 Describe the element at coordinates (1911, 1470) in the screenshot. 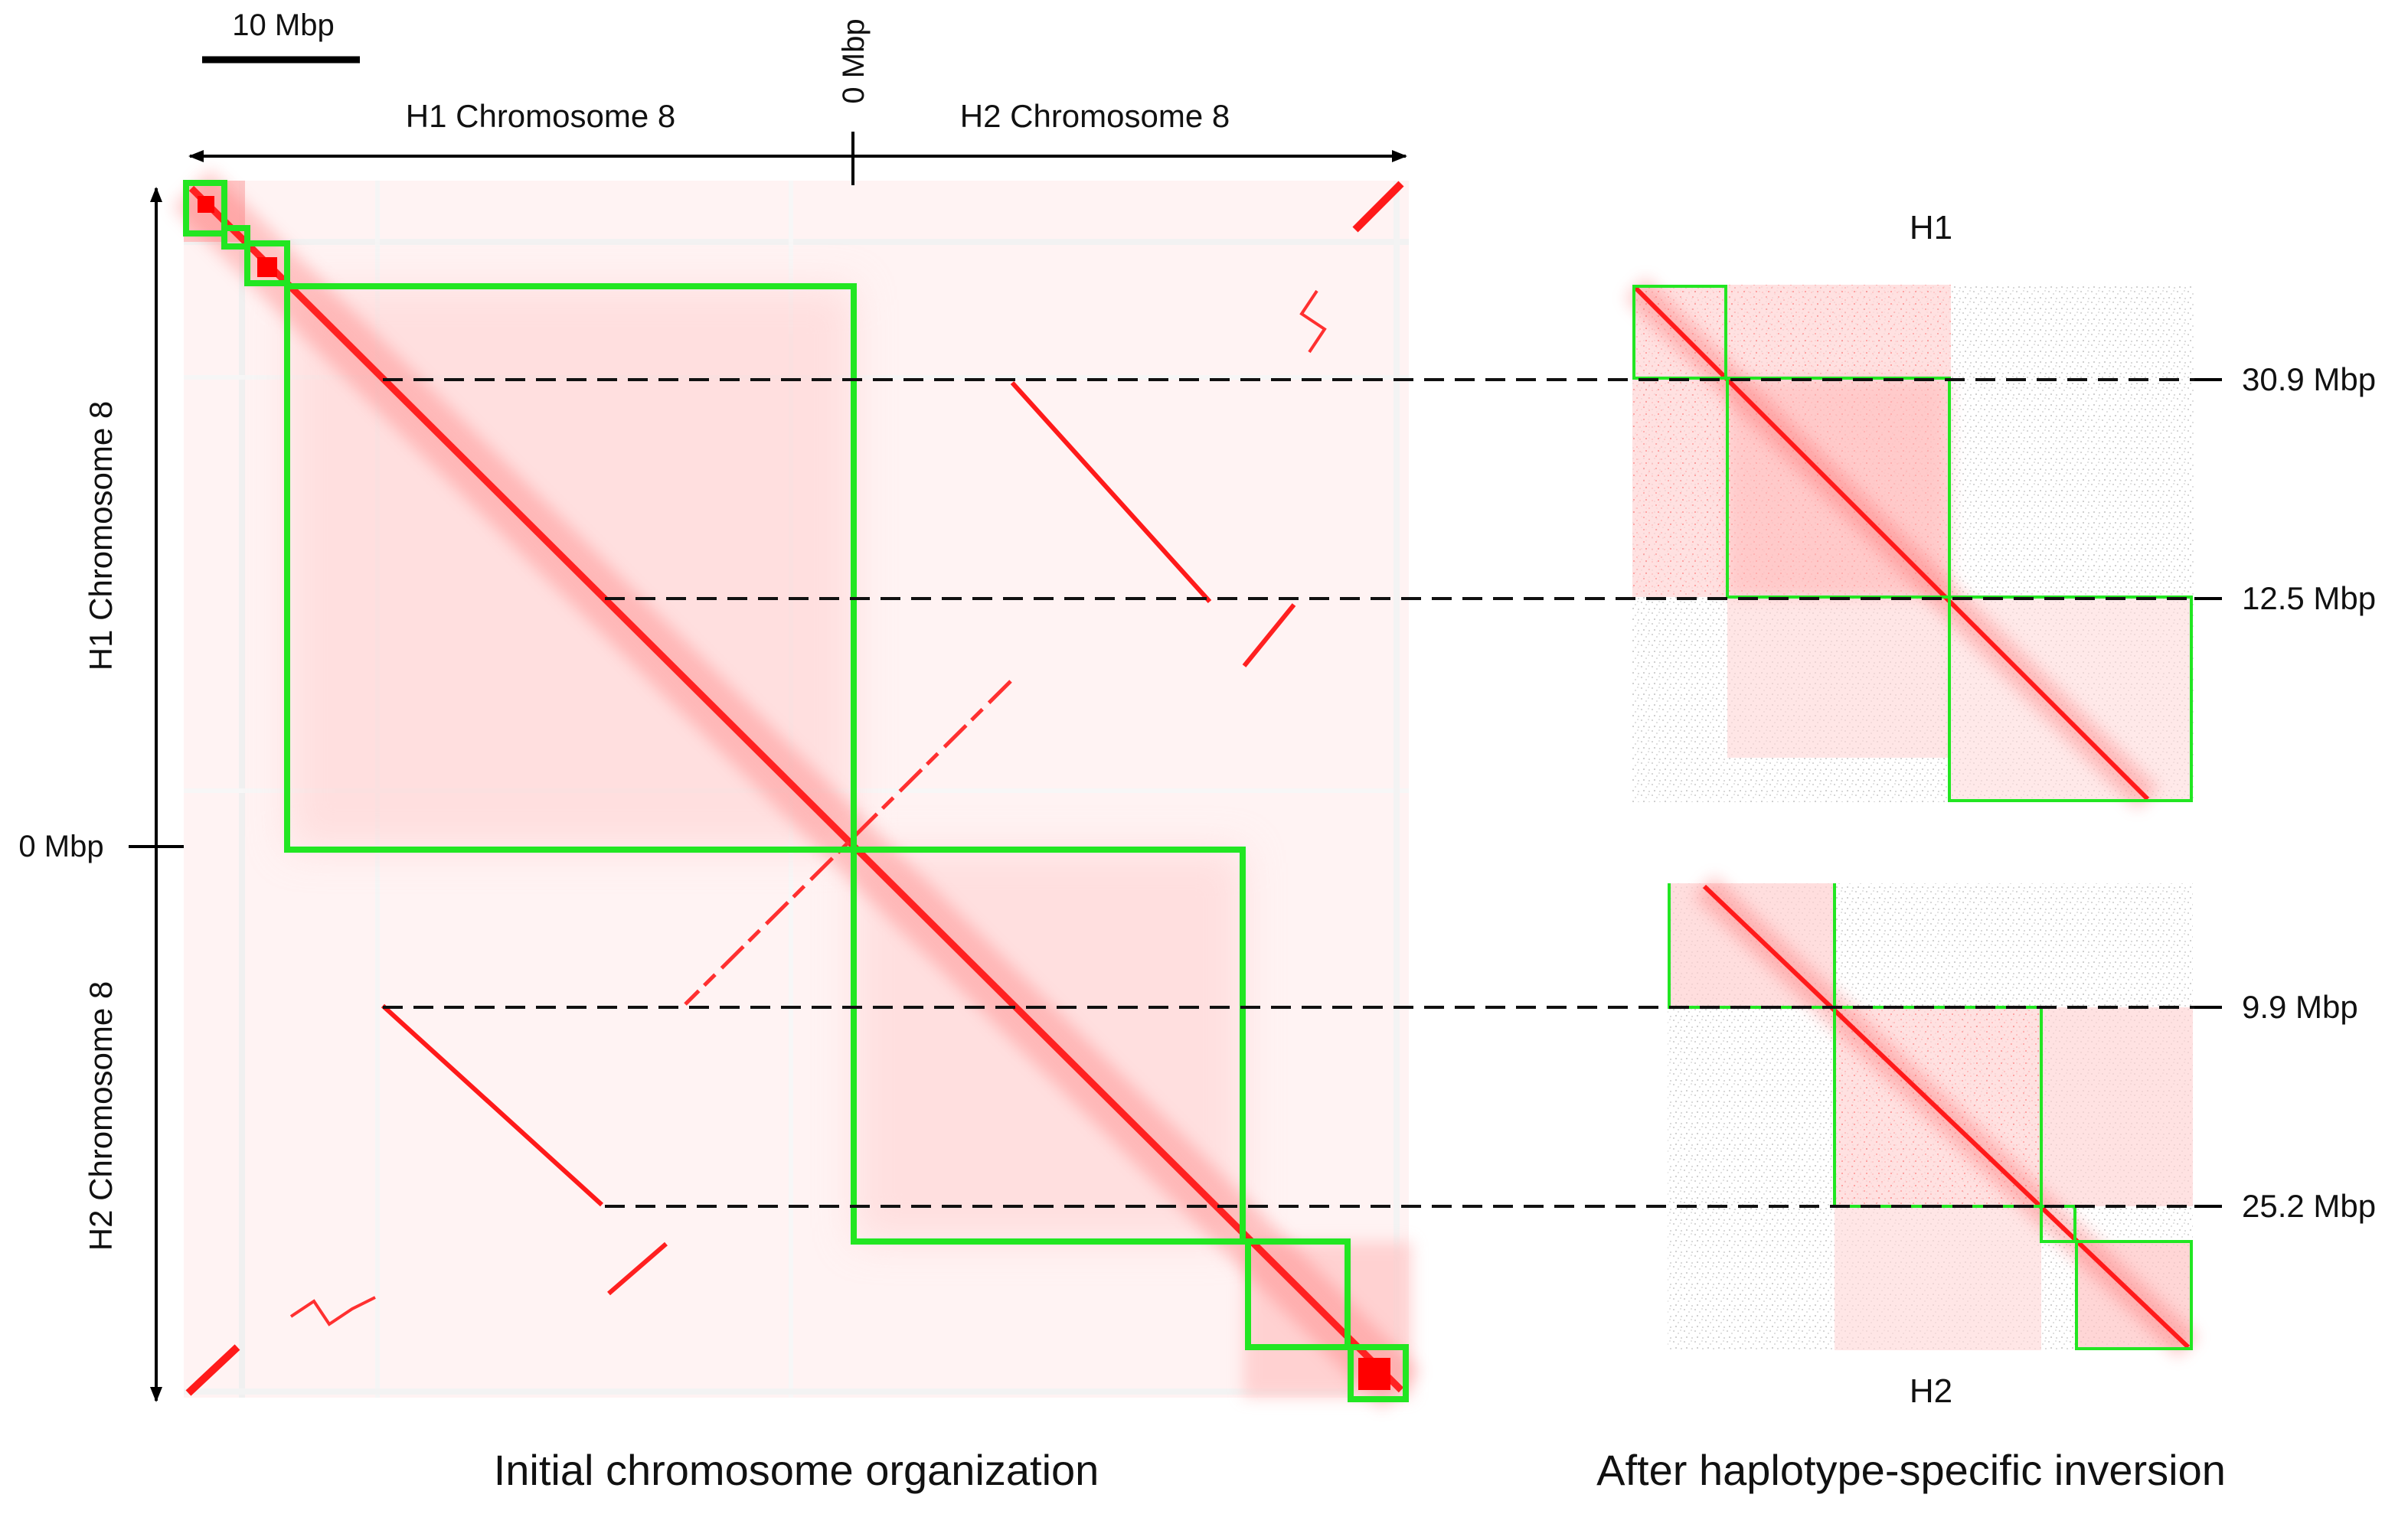

I see `caption-after: After haplotype-specific inversion` at that location.